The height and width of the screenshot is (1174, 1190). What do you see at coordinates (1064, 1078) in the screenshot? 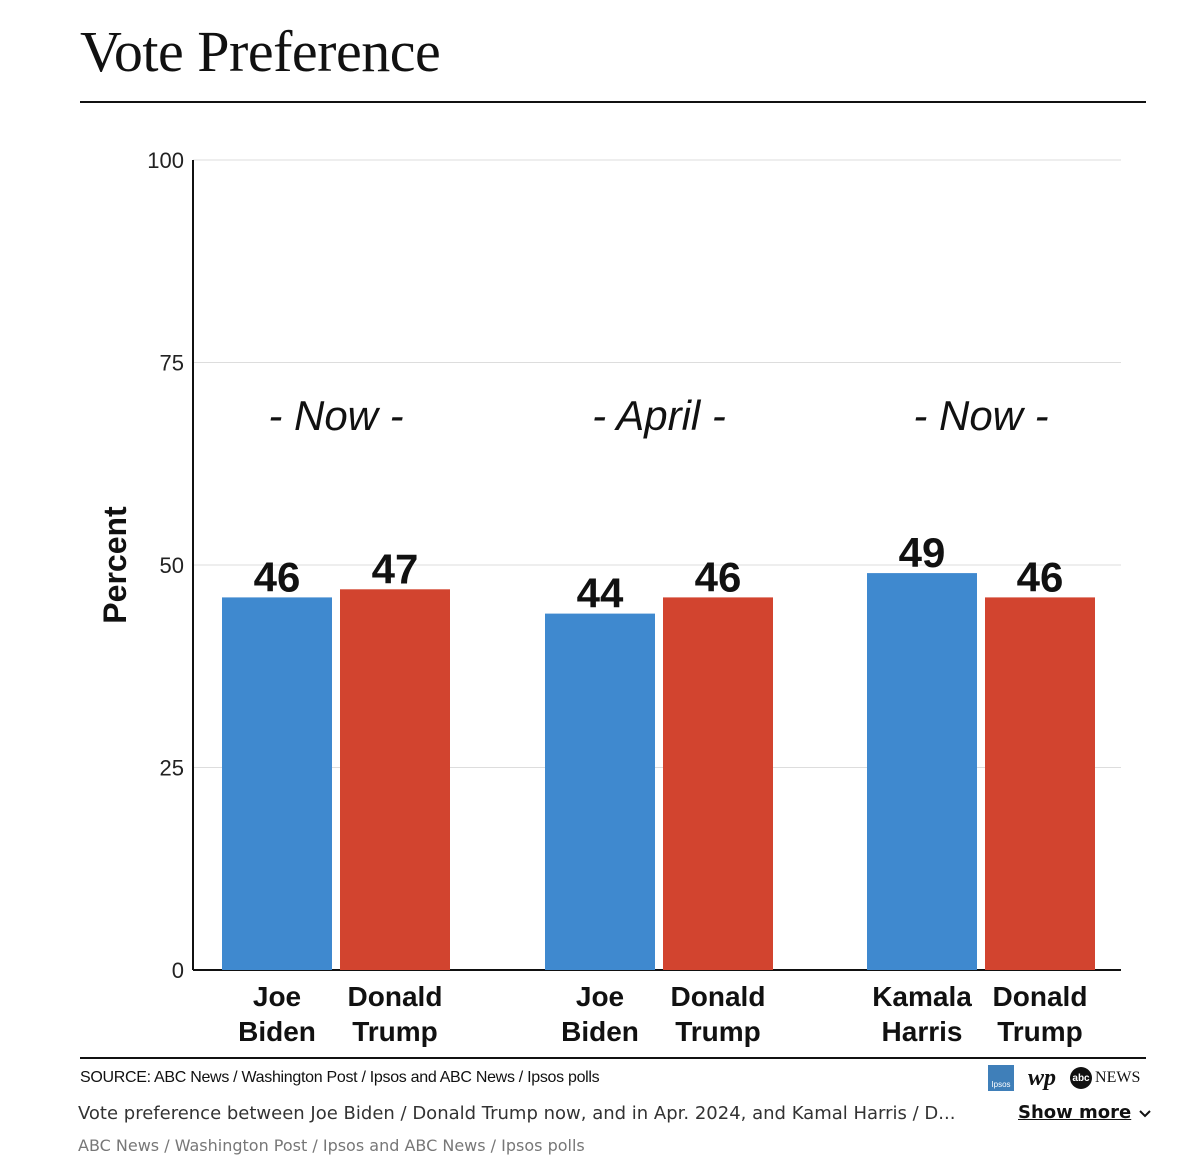
I see `publisher-logos: Ipsos wp abc NEWS` at bounding box center [1064, 1078].